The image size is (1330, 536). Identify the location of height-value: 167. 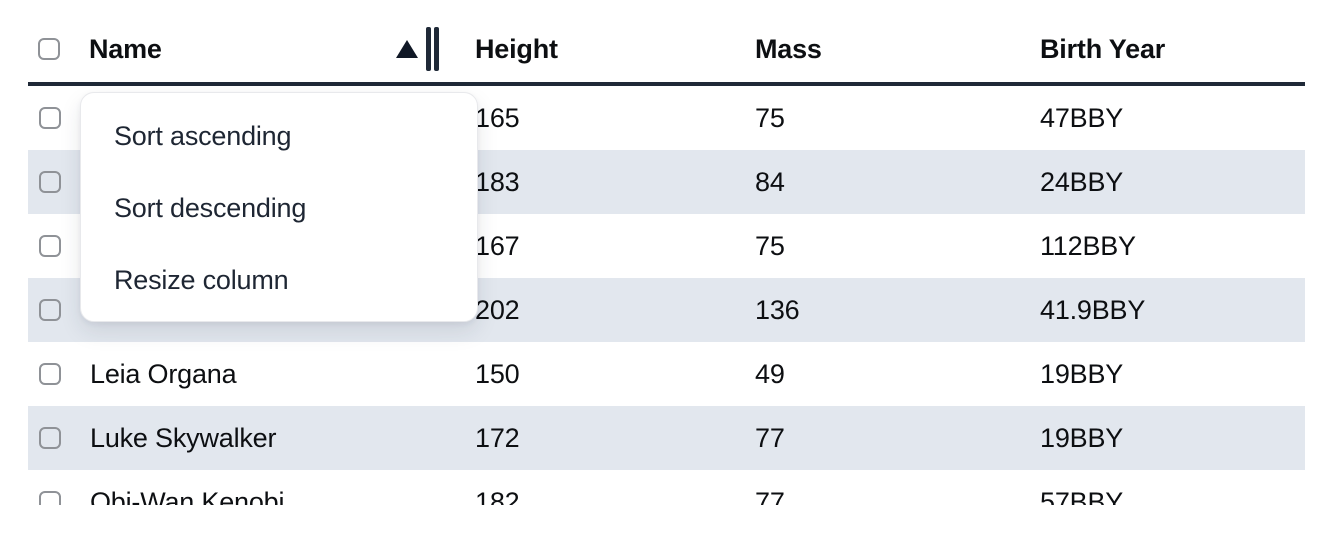
(497, 245).